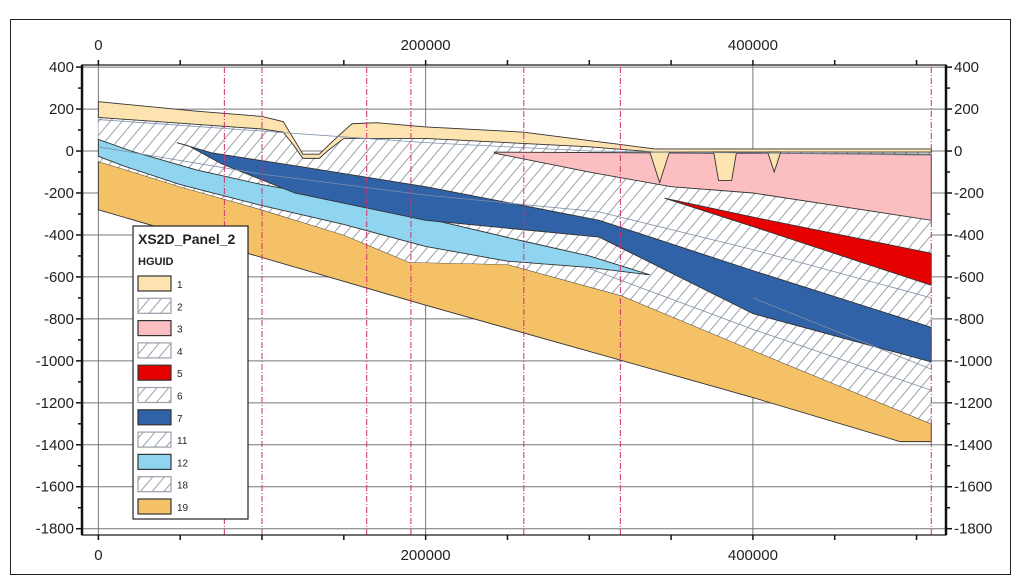  Describe the element at coordinates (98, 45) in the screenshot. I see `x-tick-label-top: 0` at that location.